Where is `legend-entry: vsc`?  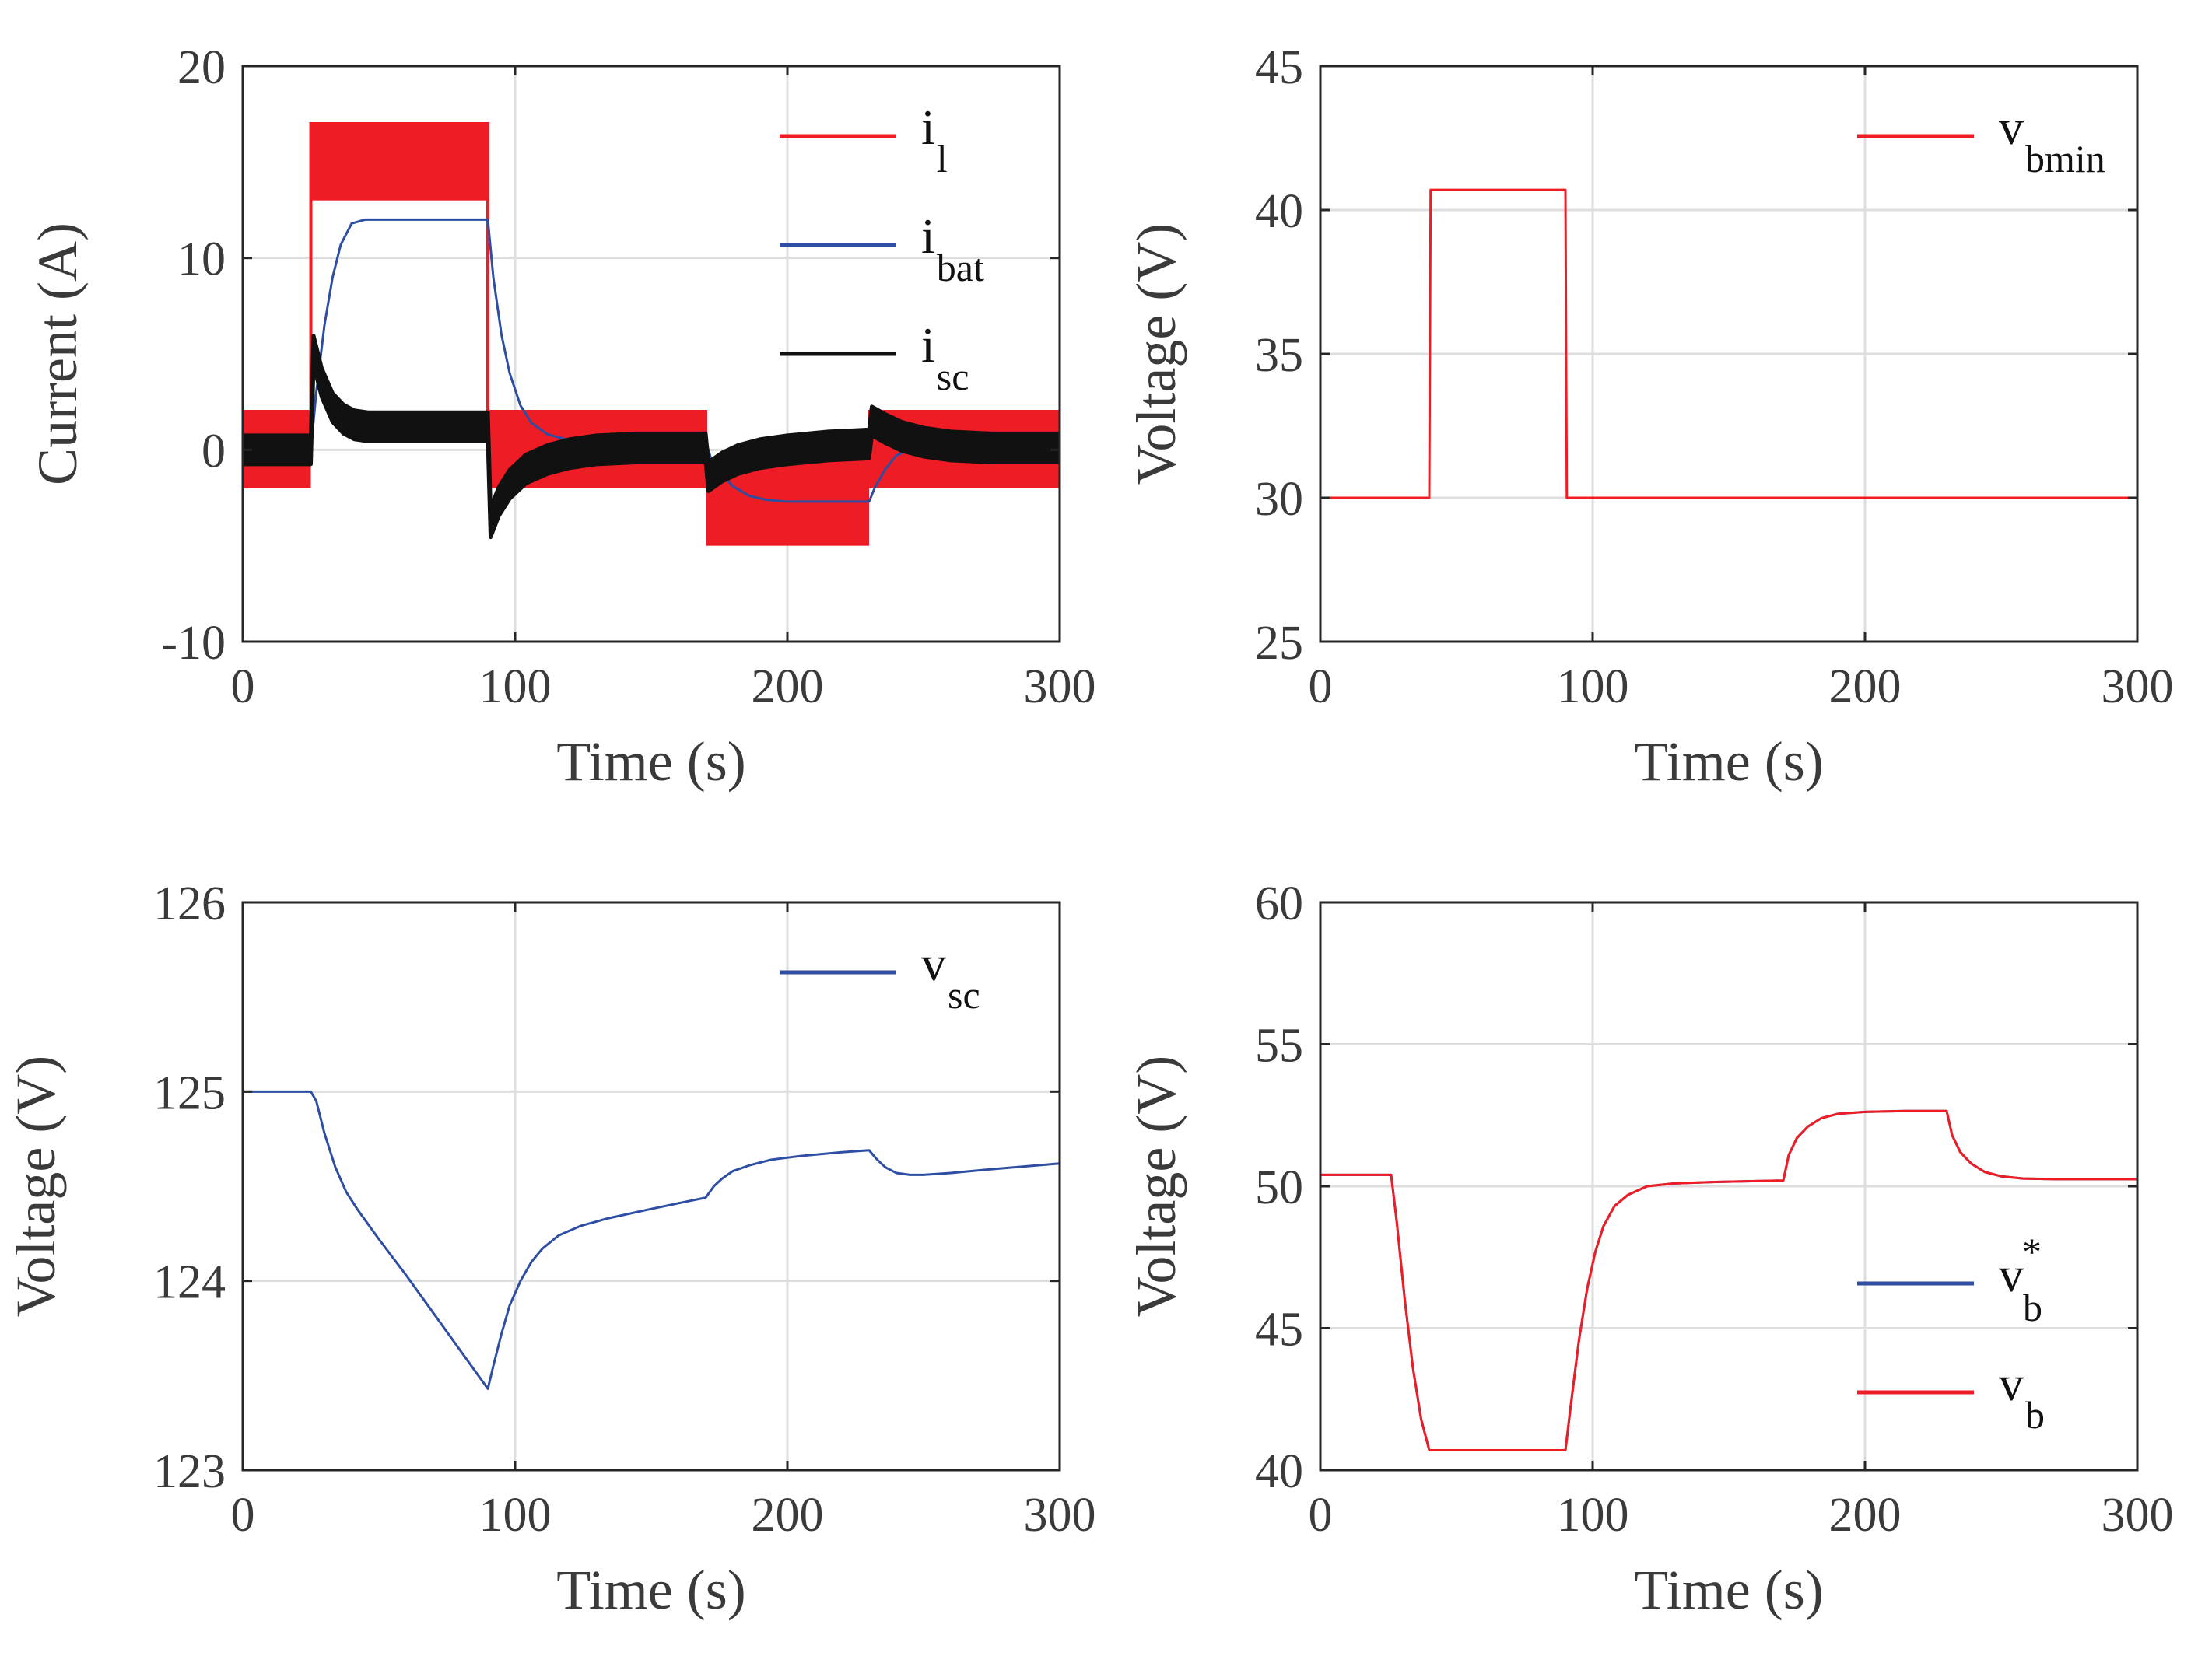 legend-entry: vsc is located at coordinates (950, 977).